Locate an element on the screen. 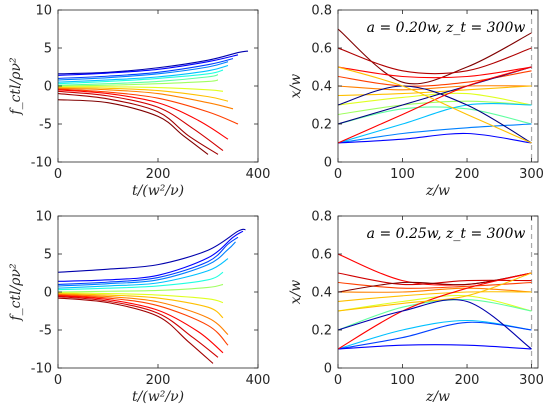  panel-annotation: a = 0.25w, z_t = 300w is located at coordinates (446, 234).